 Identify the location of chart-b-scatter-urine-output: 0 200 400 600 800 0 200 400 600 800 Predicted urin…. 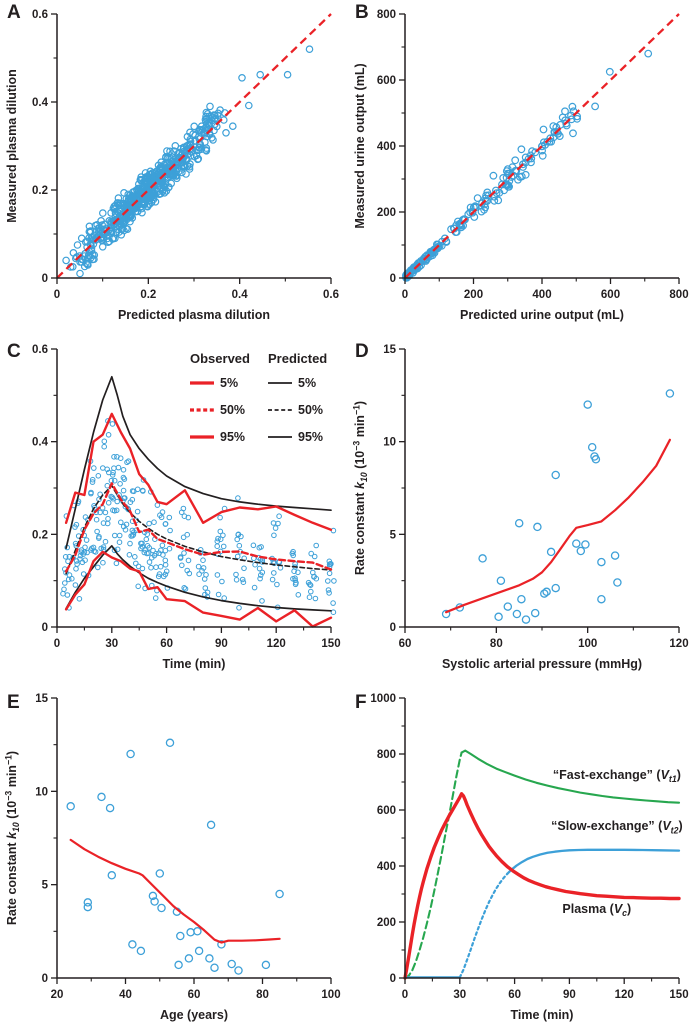
(521, 165).